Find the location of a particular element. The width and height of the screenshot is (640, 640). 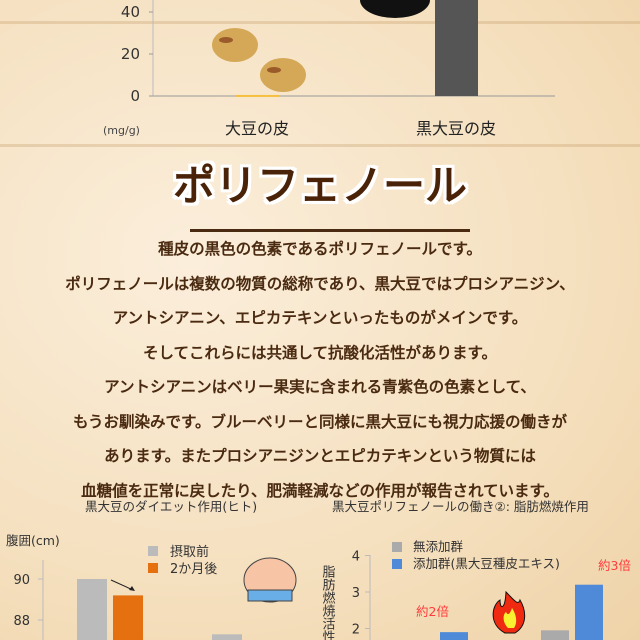

body-line: 種皮の黒色の色素であるポリフェノールです。 is located at coordinates (320, 249).